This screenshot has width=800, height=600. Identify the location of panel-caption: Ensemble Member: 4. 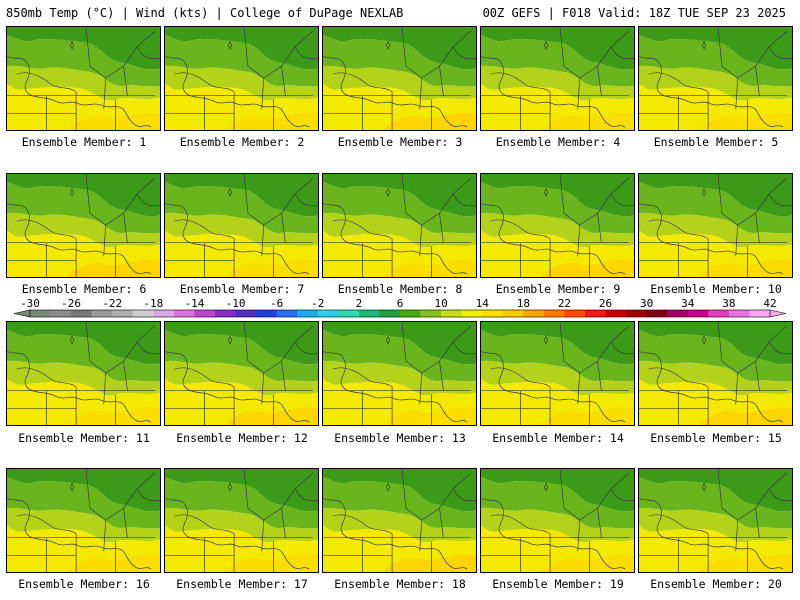
(558, 142).